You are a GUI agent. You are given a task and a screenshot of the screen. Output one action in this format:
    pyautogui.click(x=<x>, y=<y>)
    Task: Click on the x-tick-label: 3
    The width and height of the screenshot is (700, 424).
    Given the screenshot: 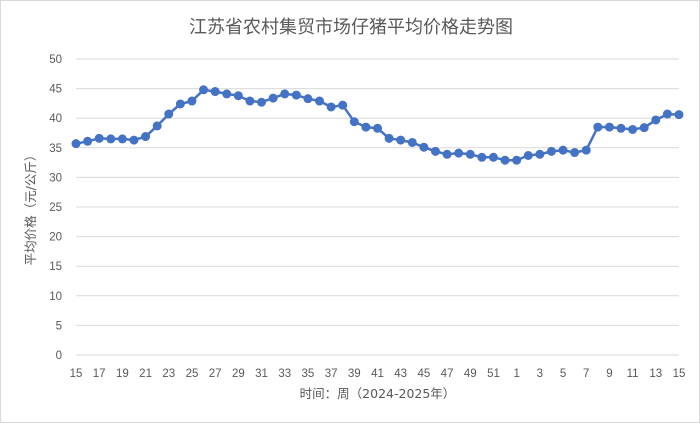 What is the action you would take?
    pyautogui.click(x=540, y=374)
    